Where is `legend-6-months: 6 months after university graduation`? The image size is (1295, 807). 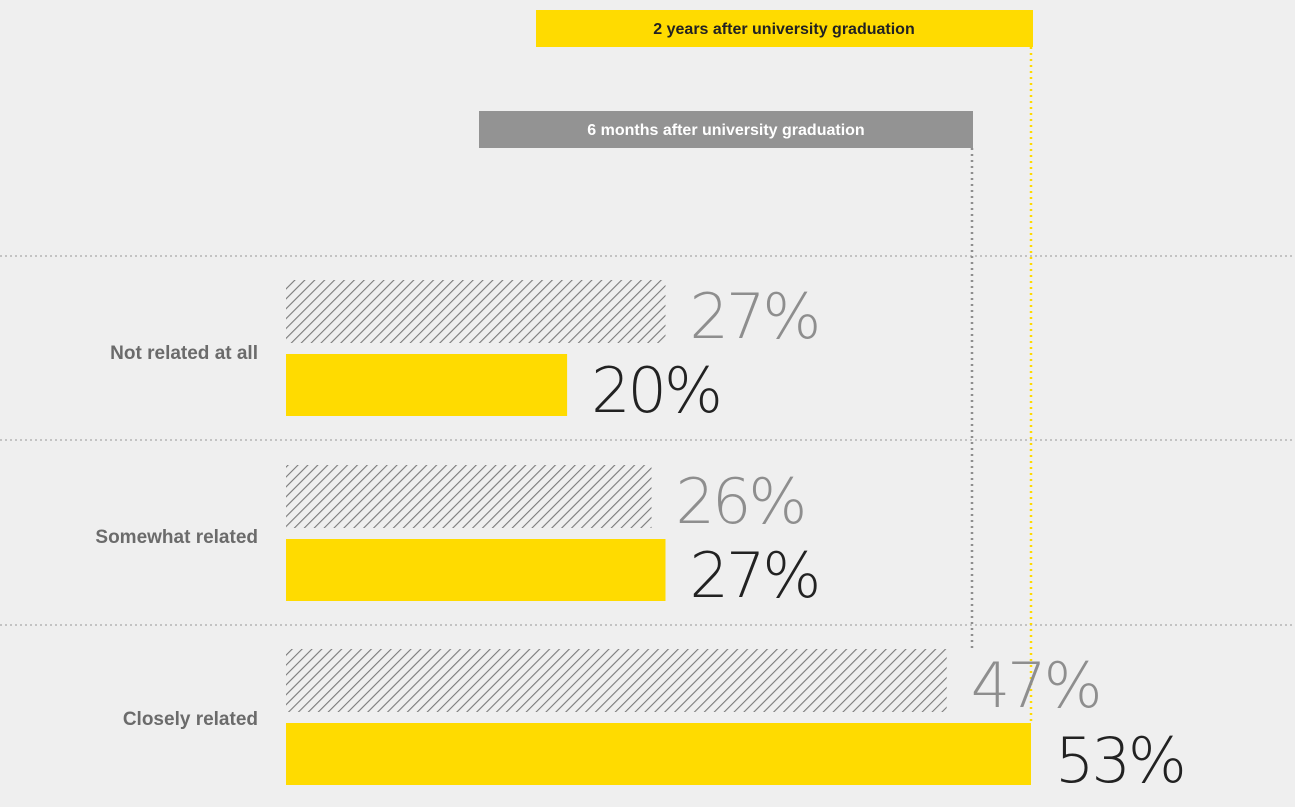
legend-6-months: 6 months after university graduation is located at coordinates (726, 129).